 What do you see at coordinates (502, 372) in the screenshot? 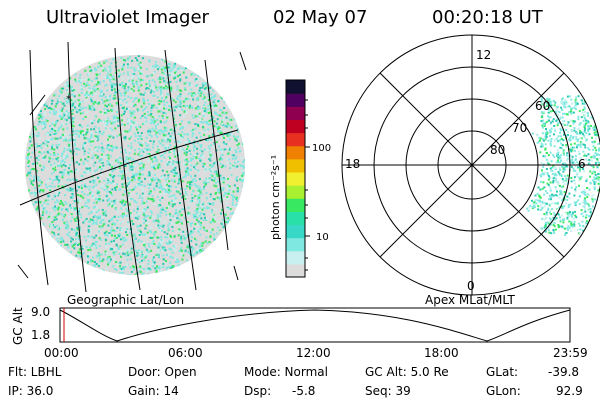
I see `glat-label: GLat:` at bounding box center [502, 372].